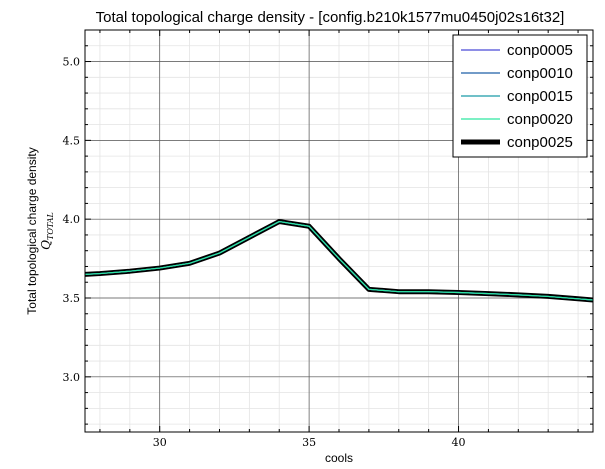 This screenshot has width=605, height=469. I want to click on series-line-conp0020, so click(339, 260).